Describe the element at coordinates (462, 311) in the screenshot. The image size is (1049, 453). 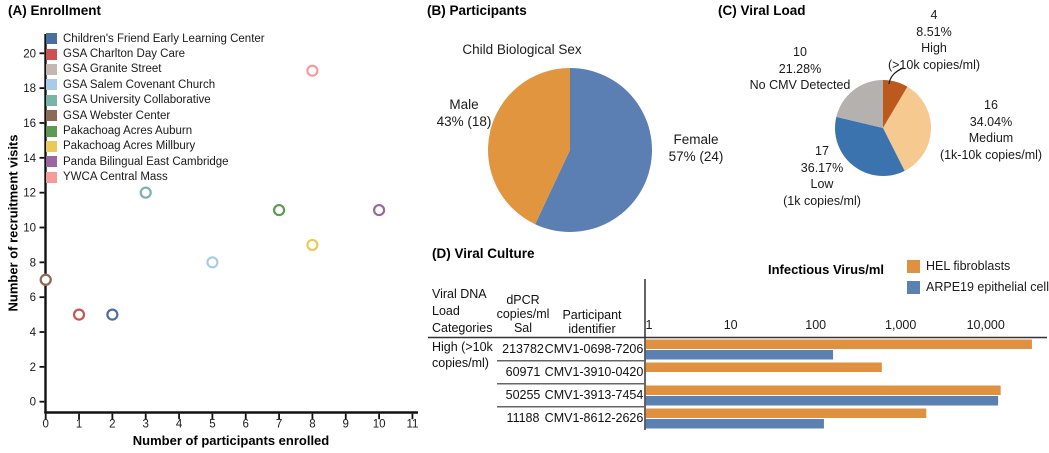
I see `table-header: Viral DNA Load Categories` at that location.